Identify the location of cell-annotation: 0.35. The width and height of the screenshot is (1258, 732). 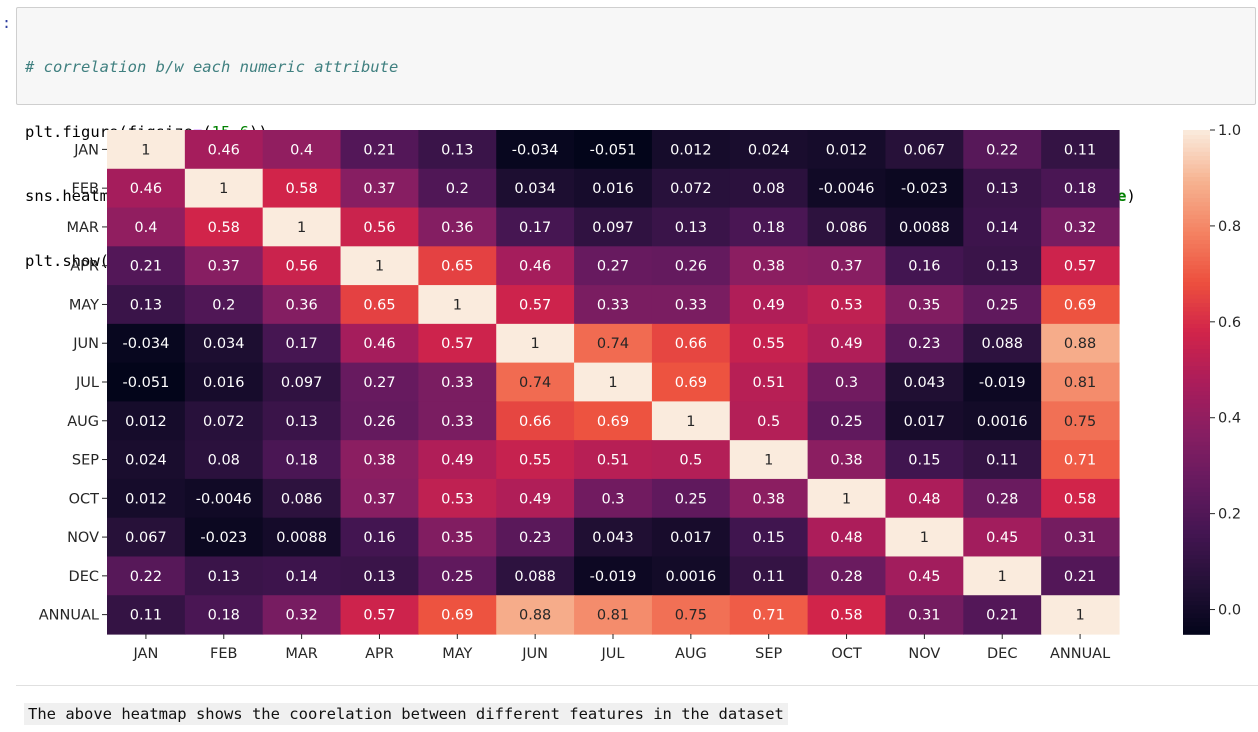
(457, 538).